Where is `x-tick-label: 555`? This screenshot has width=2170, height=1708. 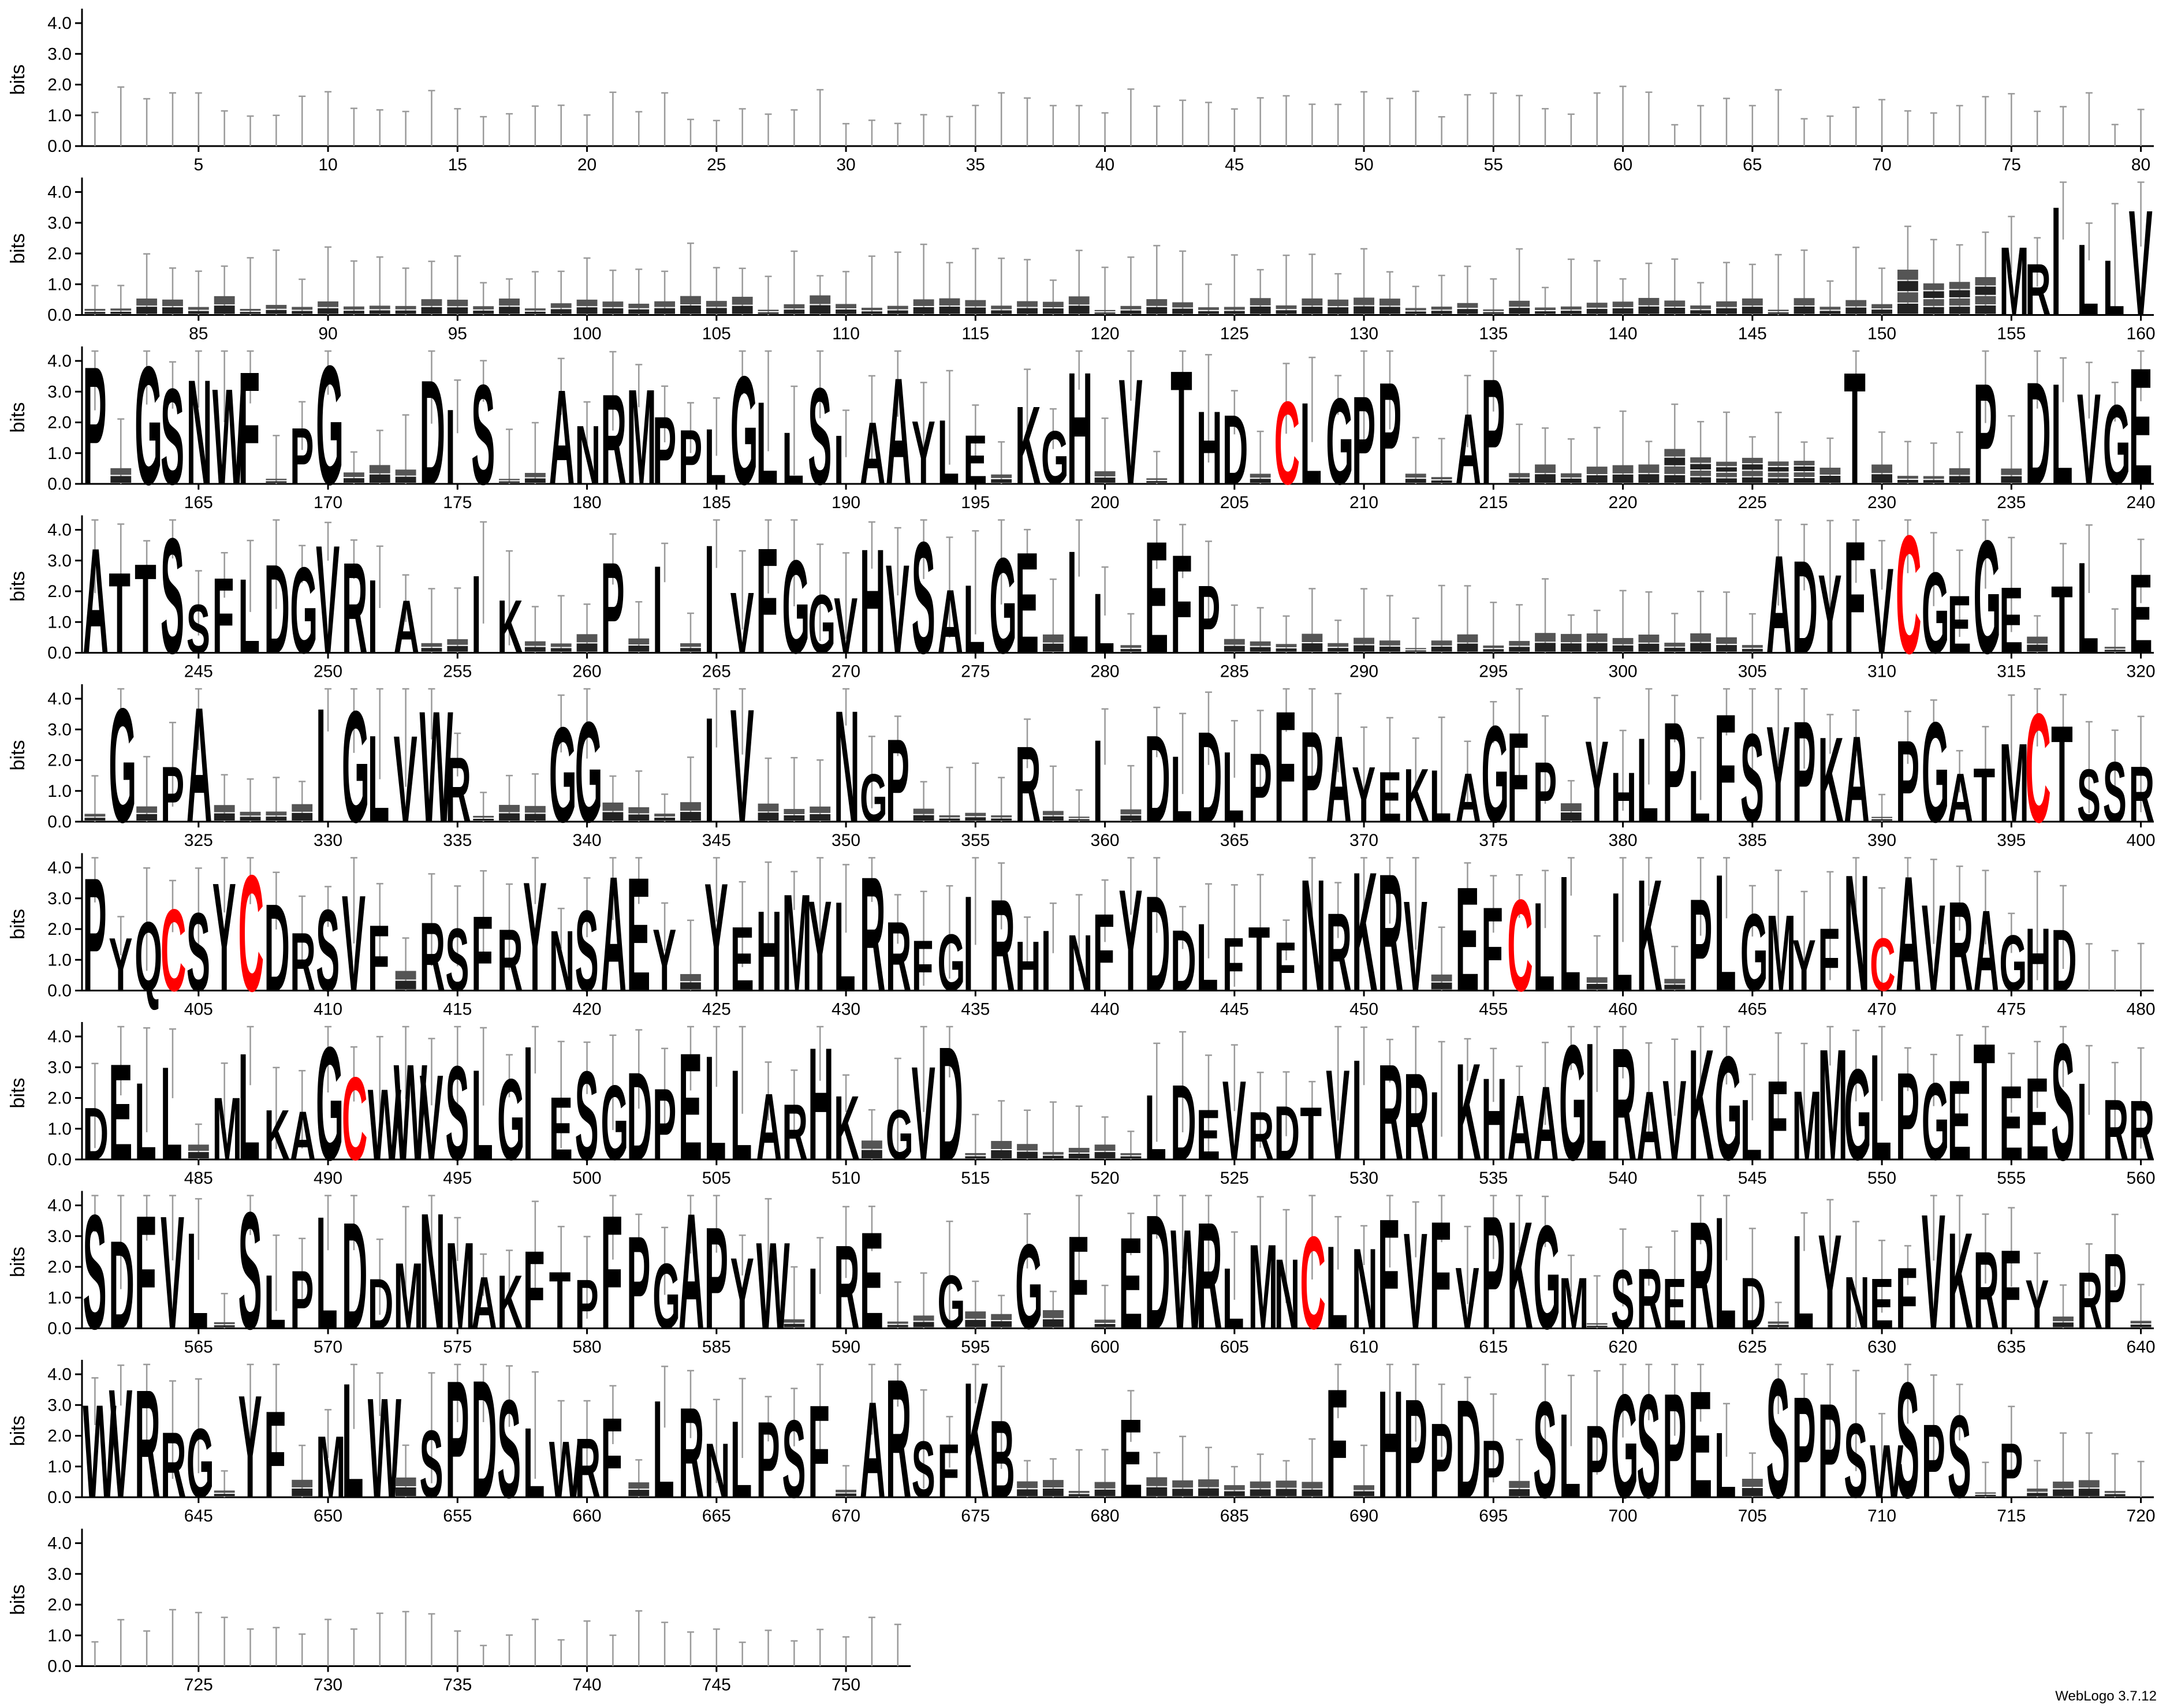
x-tick-label: 555 is located at coordinates (2011, 1178).